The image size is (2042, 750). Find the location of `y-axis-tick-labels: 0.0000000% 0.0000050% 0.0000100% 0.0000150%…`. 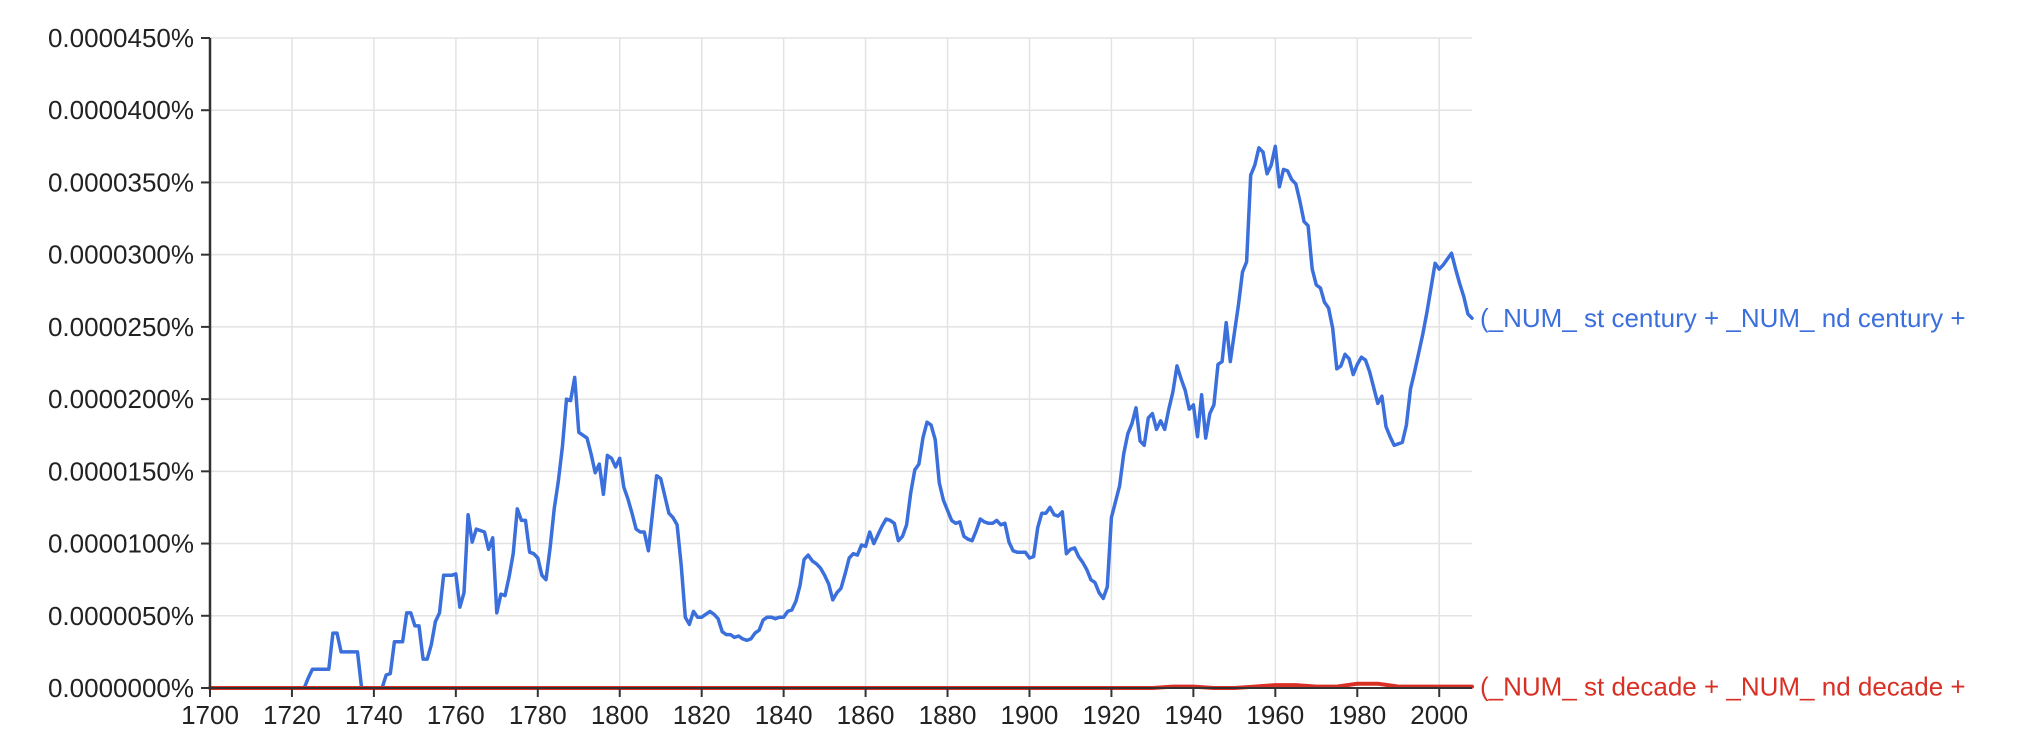

y-axis-tick-labels: 0.0000000% 0.0000050% 0.0000100% 0.0000150%… is located at coordinates (121, 363).